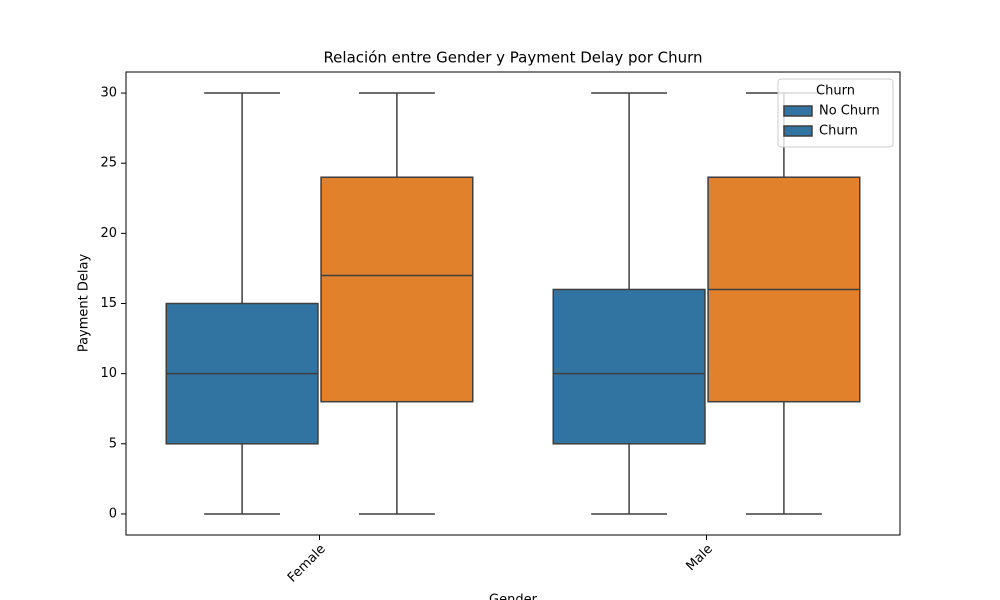 Image resolution: width=1000 pixels, height=600 pixels. What do you see at coordinates (108, 373) in the screenshot?
I see `y-tick-label: 10` at bounding box center [108, 373].